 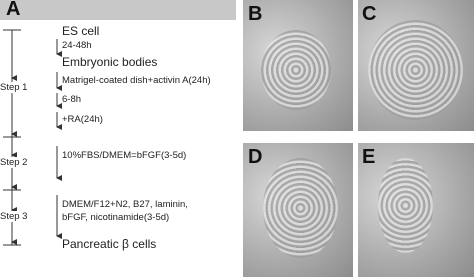 What do you see at coordinates (81, 31) in the screenshot?
I see `stage: ES cell` at bounding box center [81, 31].